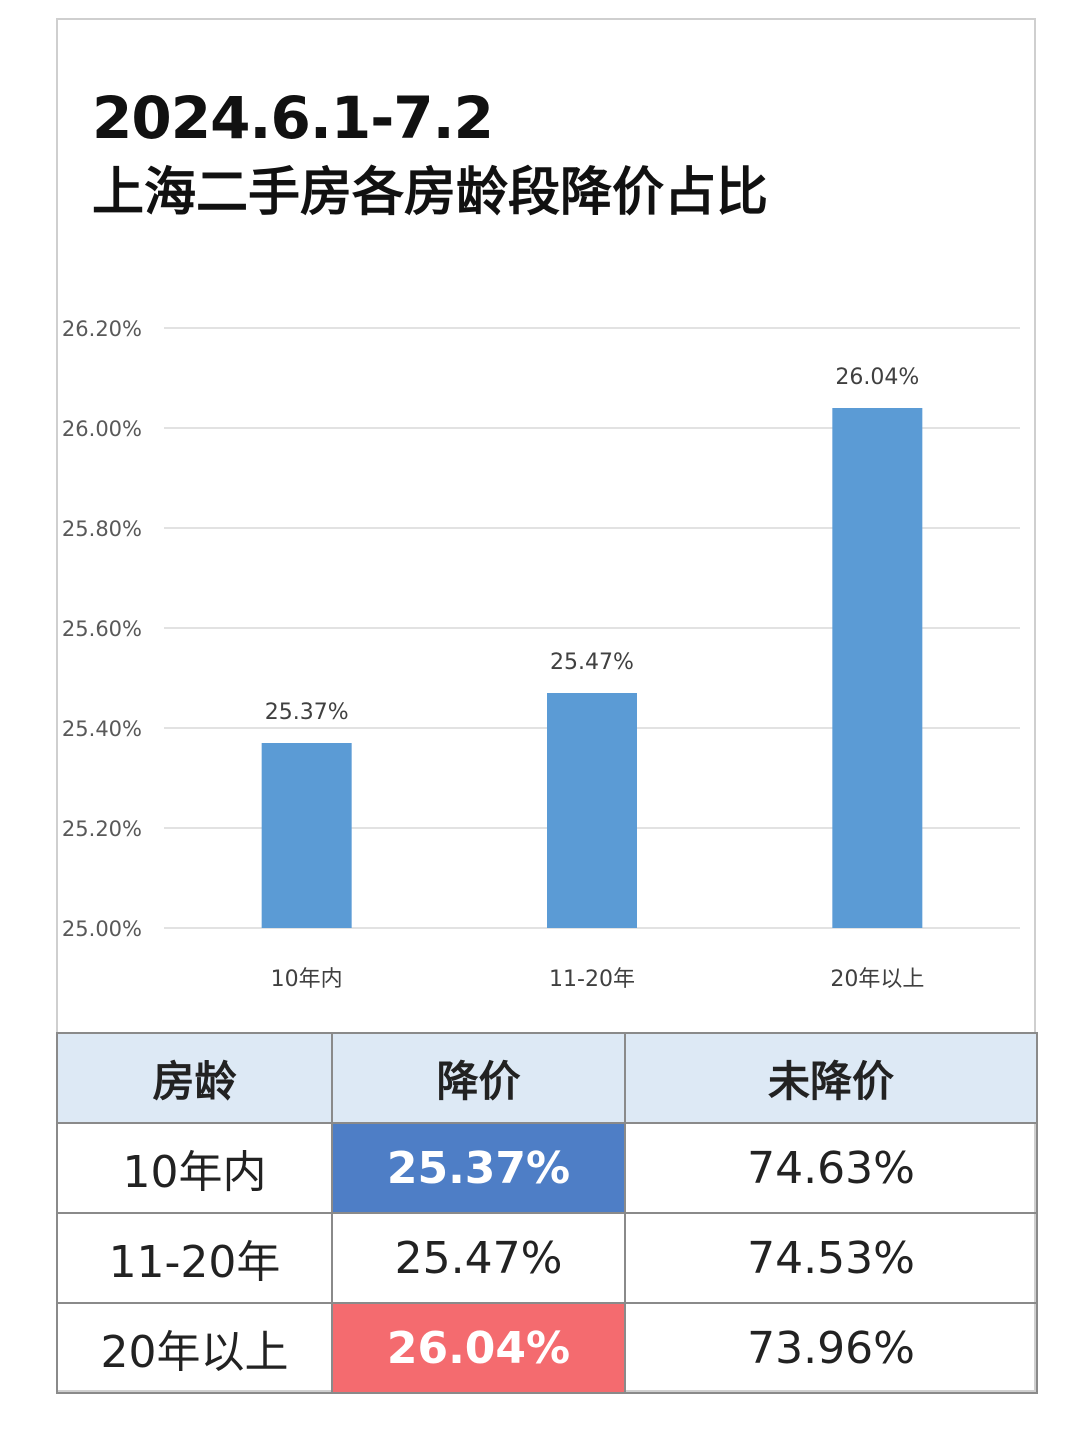 Image resolution: width=1080 pixels, height=1441 pixels. What do you see at coordinates (194, 1078) in the screenshot?
I see `header-age: 房龄` at bounding box center [194, 1078].